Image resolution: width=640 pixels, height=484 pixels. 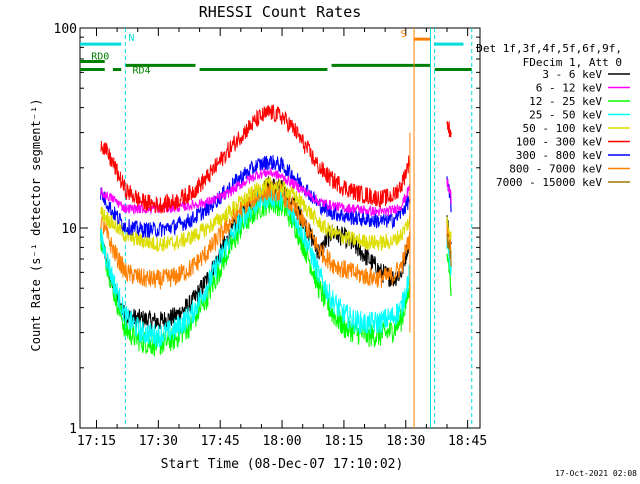 What do you see at coordinates (65, 29) in the screenshot?
I see `y-tick-label: 100` at bounding box center [65, 29].